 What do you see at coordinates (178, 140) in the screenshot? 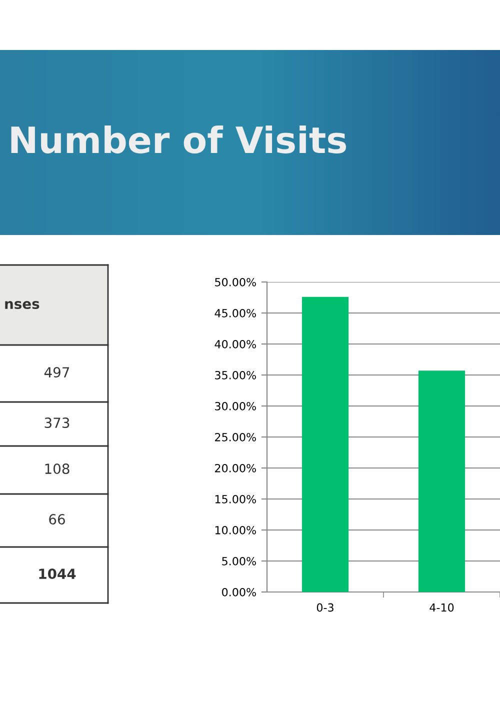
I see `chart-title: Number of Visits` at bounding box center [178, 140].